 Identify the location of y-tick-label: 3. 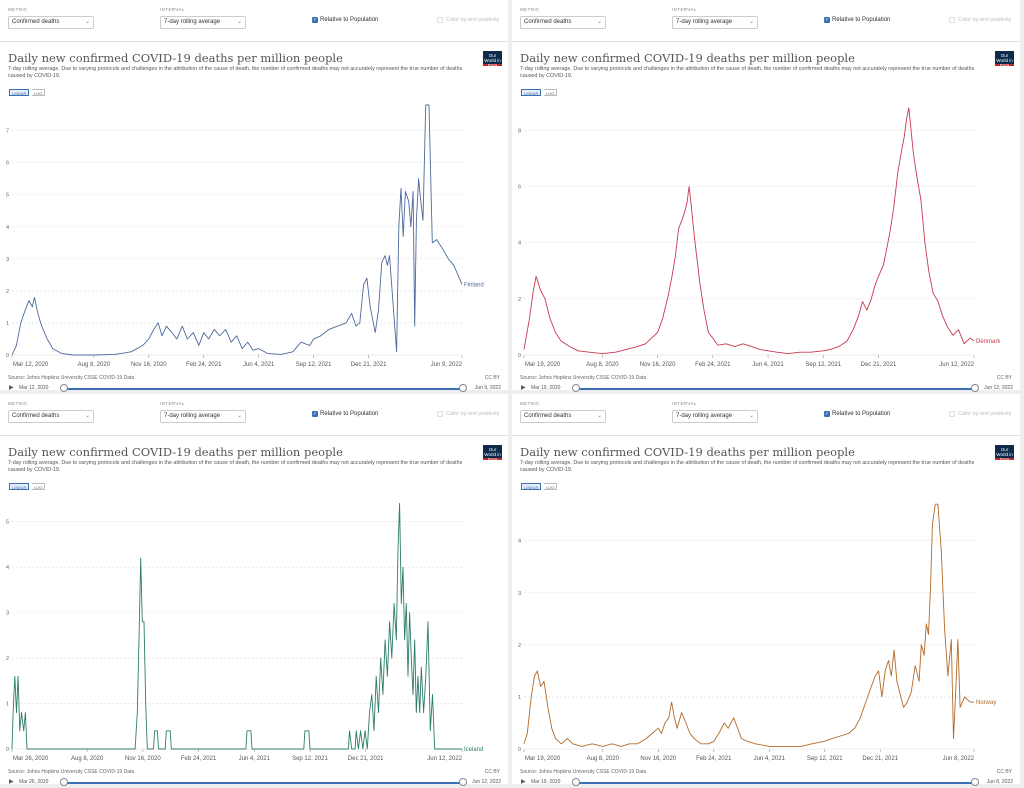
(7, 260).